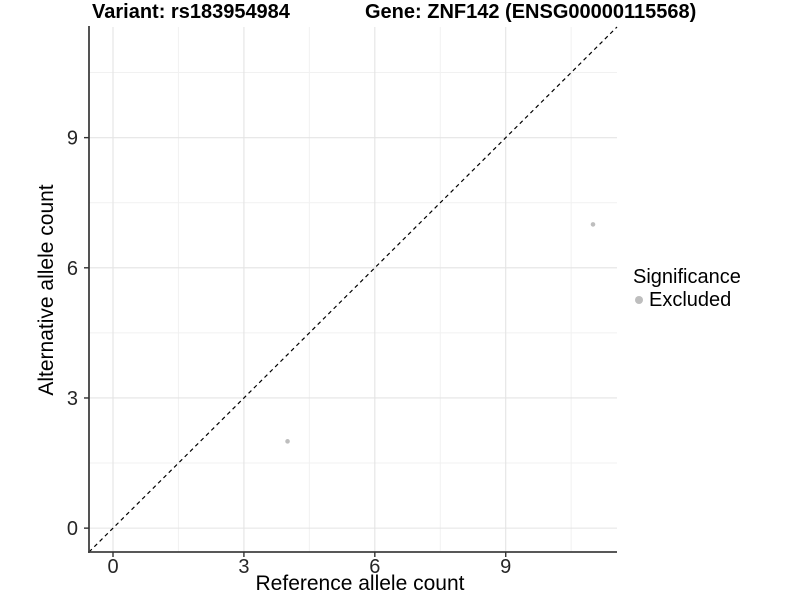 The image size is (800, 600). I want to click on data-points, so click(440, 333).